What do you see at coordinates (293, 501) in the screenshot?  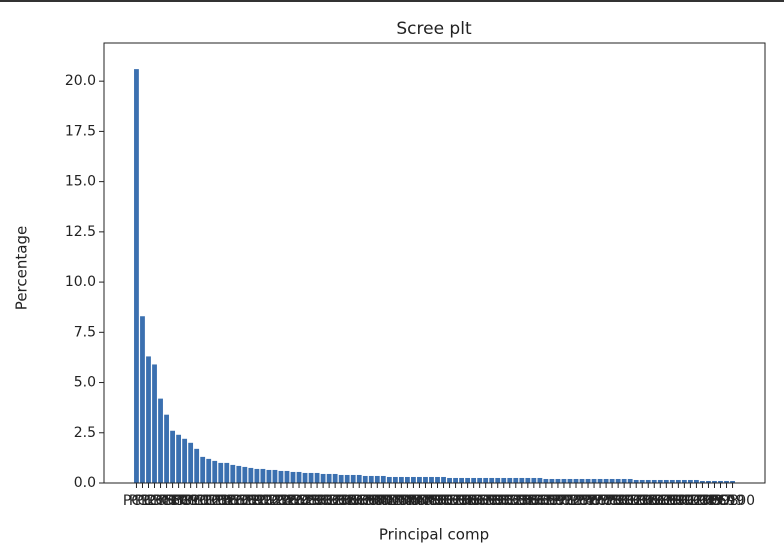 I see `x-tick-label: PC27` at bounding box center [293, 501].